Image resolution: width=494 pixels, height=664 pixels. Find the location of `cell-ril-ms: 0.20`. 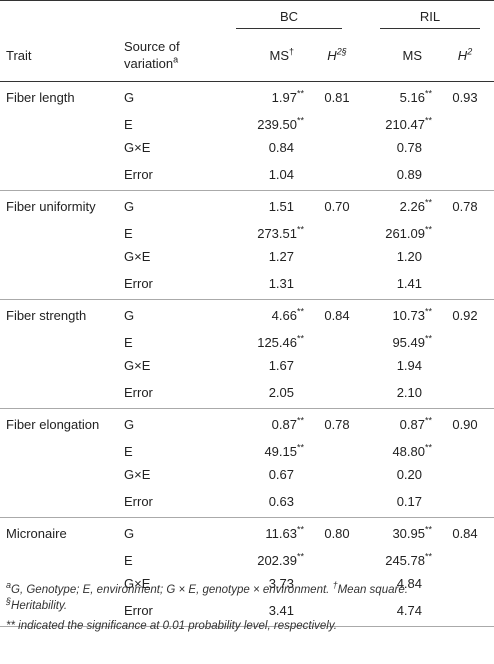

cell-ril-ms: 0.20 is located at coordinates (409, 474).